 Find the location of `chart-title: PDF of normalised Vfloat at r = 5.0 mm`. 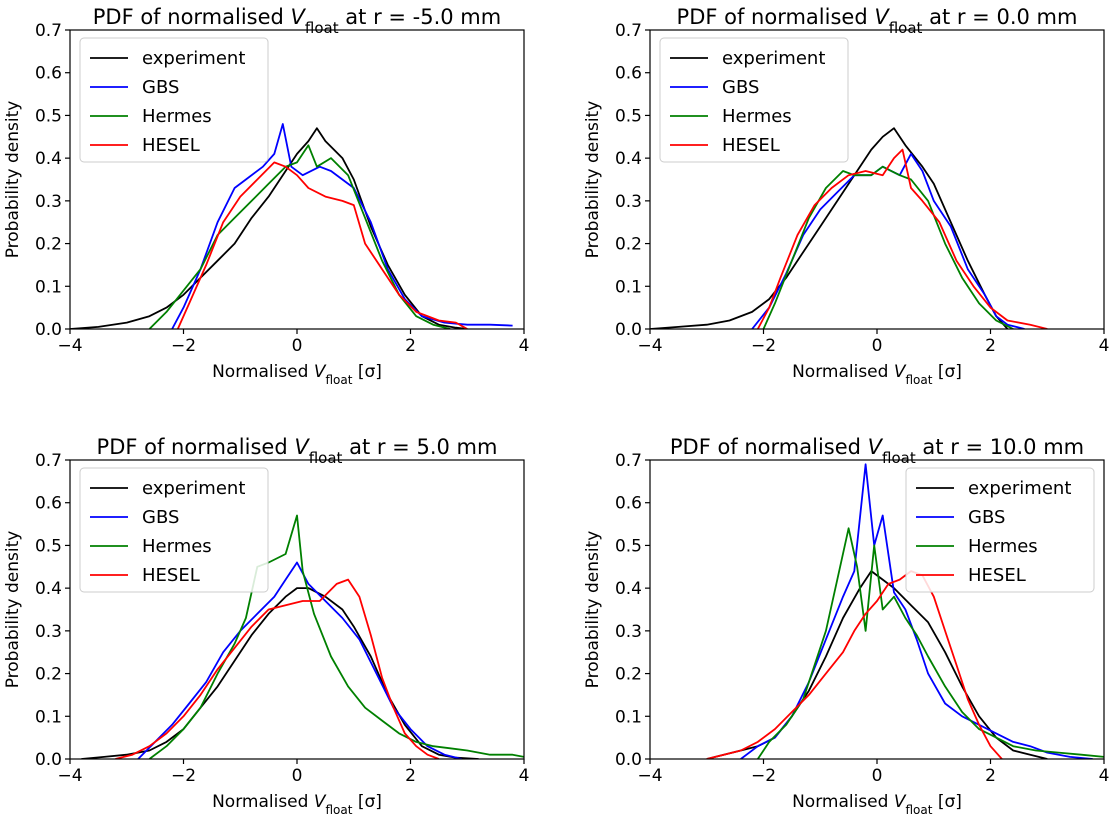

chart-title: PDF of normalised Vfloat at r = 5.0 mm is located at coordinates (297, 451).